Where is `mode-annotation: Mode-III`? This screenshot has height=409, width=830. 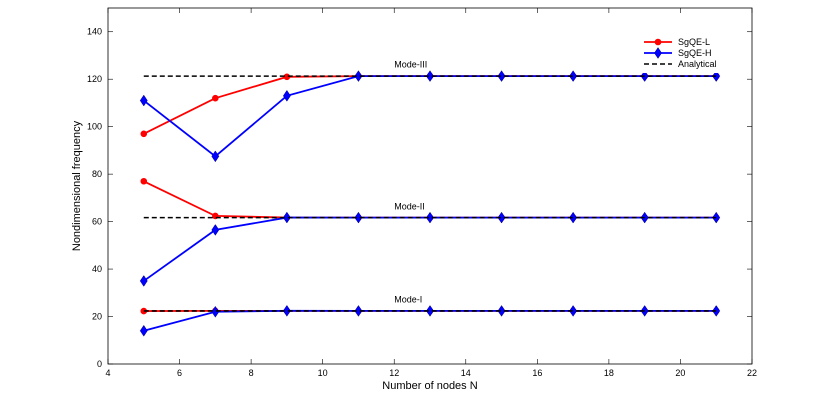 mode-annotation: Mode-III is located at coordinates (410, 64).